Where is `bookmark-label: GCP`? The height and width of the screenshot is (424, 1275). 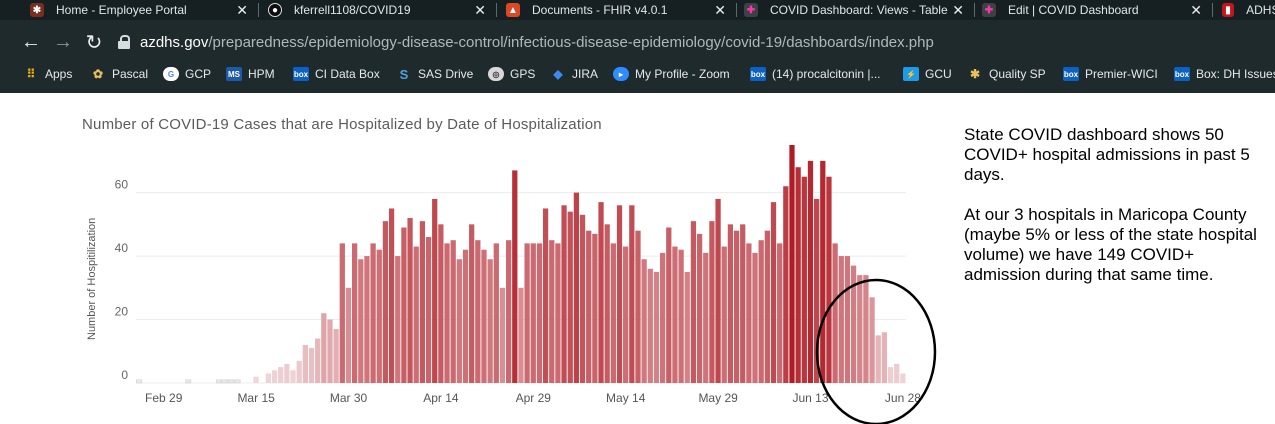
bookmark-label: GCP is located at coordinates (198, 74).